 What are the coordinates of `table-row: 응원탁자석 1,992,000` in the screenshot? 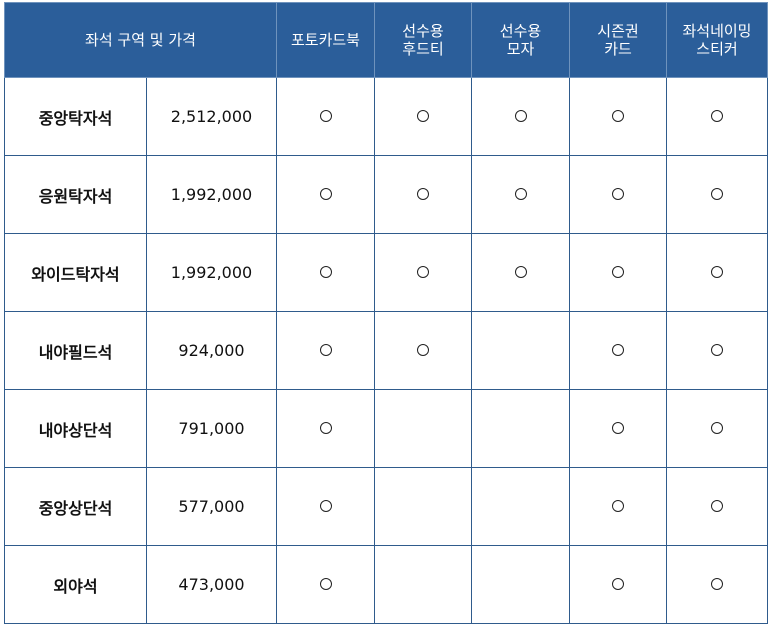 It's located at (386, 194).